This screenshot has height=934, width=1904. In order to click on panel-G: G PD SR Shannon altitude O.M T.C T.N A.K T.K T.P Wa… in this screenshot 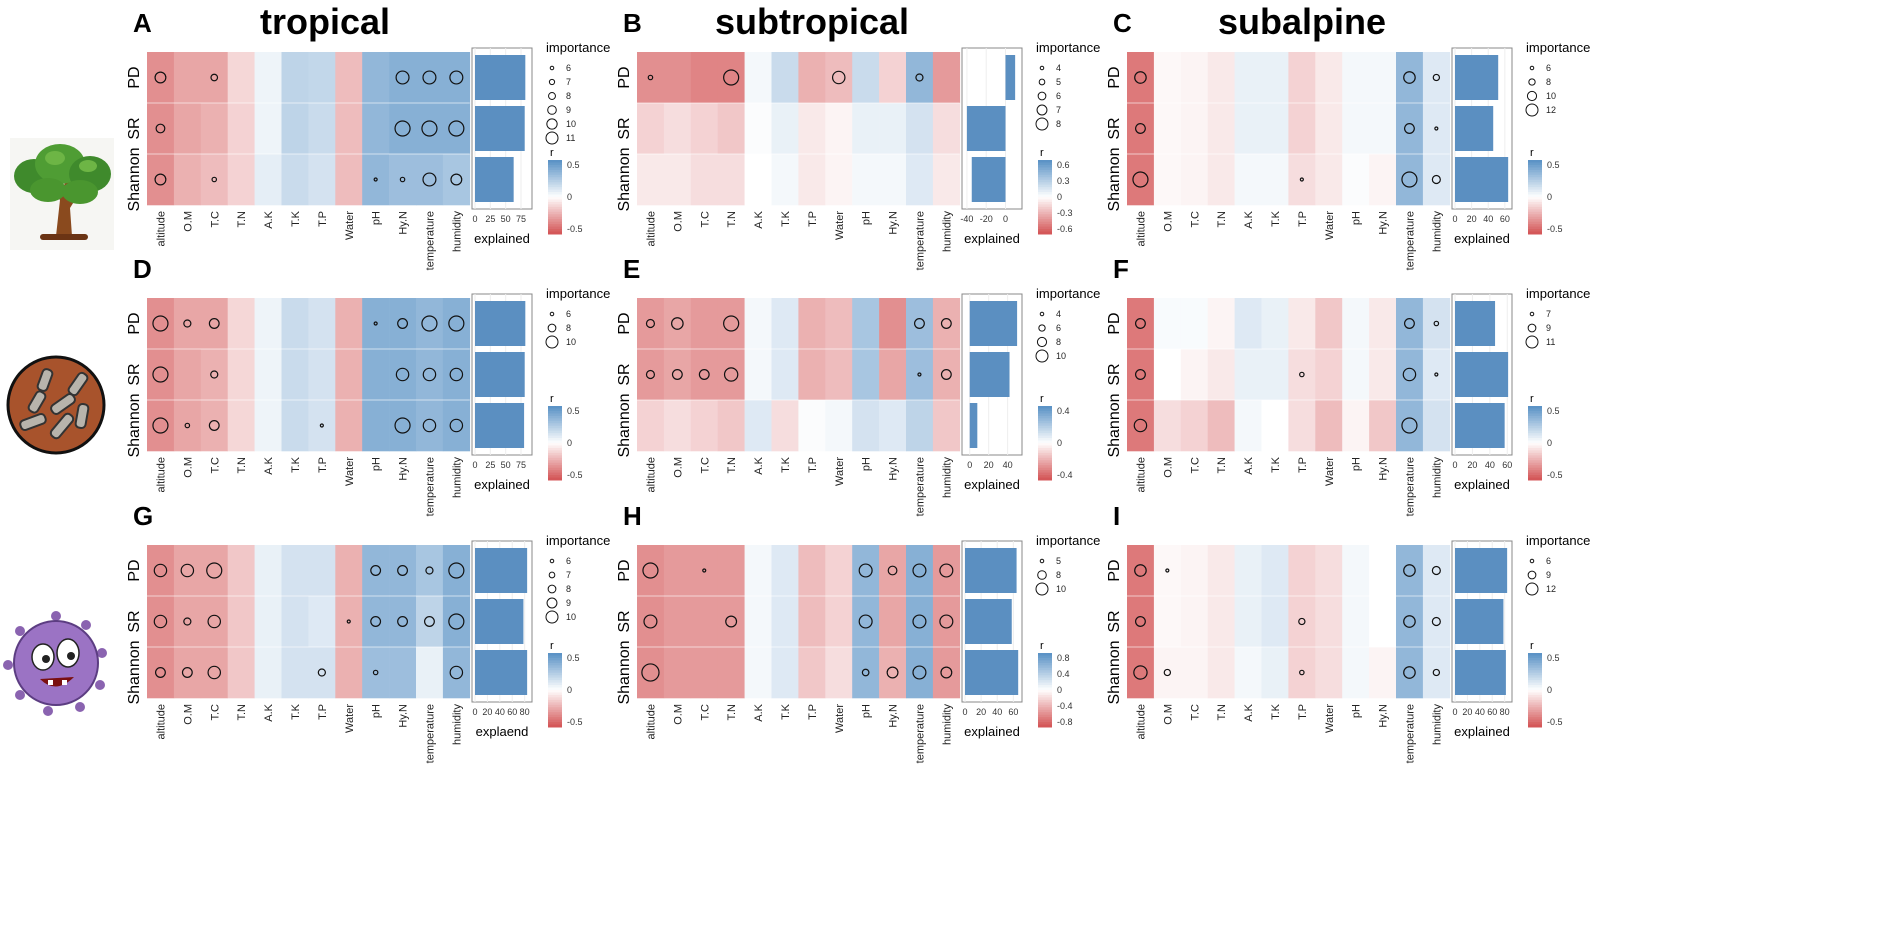, I will do `click(368, 632)`.